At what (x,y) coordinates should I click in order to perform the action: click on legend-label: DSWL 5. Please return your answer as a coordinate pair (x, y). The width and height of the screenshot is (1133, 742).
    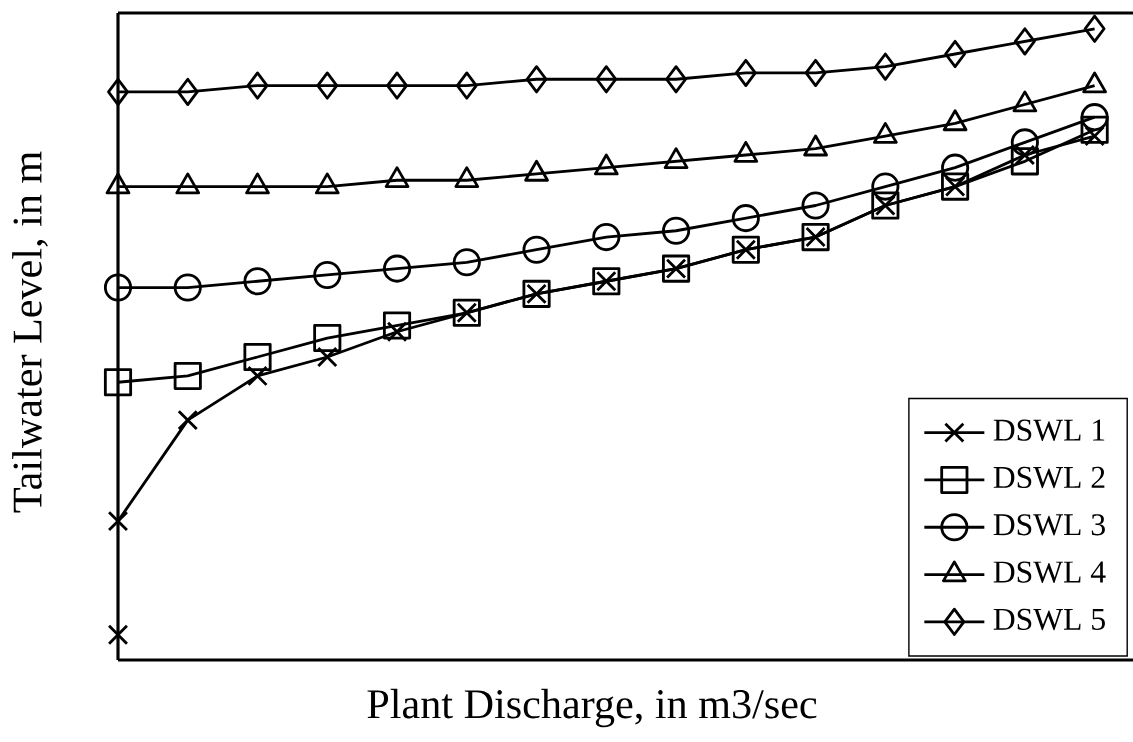
    Looking at the image, I should click on (1049, 619).